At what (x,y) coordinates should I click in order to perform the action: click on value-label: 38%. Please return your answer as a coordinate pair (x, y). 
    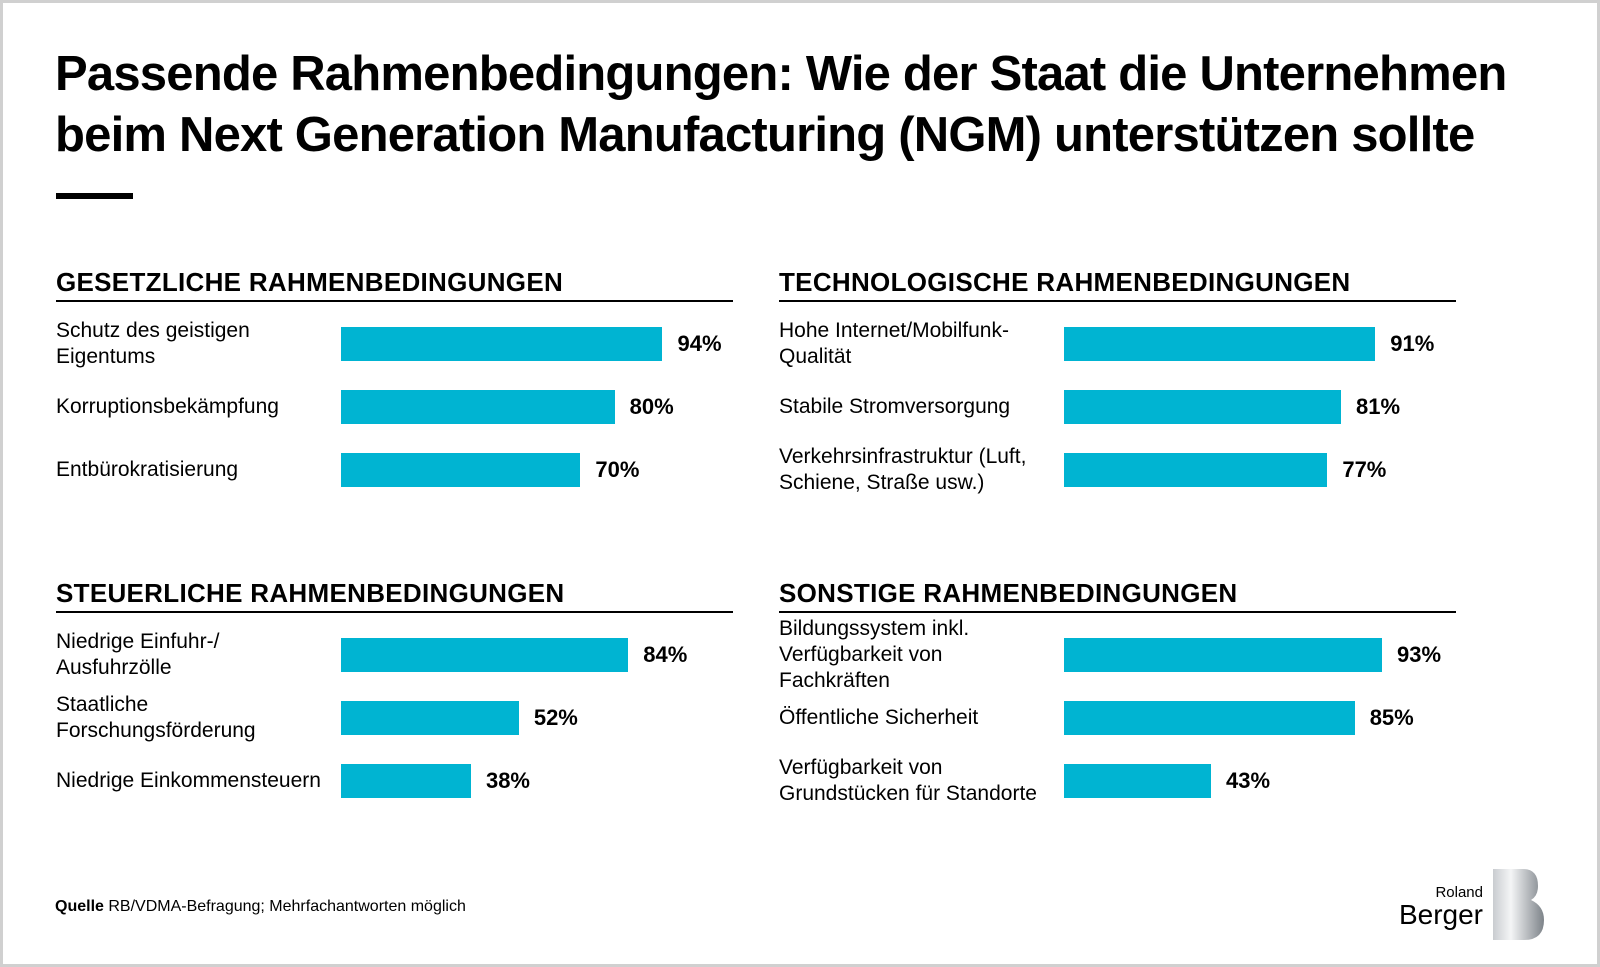
    Looking at the image, I should click on (507, 780).